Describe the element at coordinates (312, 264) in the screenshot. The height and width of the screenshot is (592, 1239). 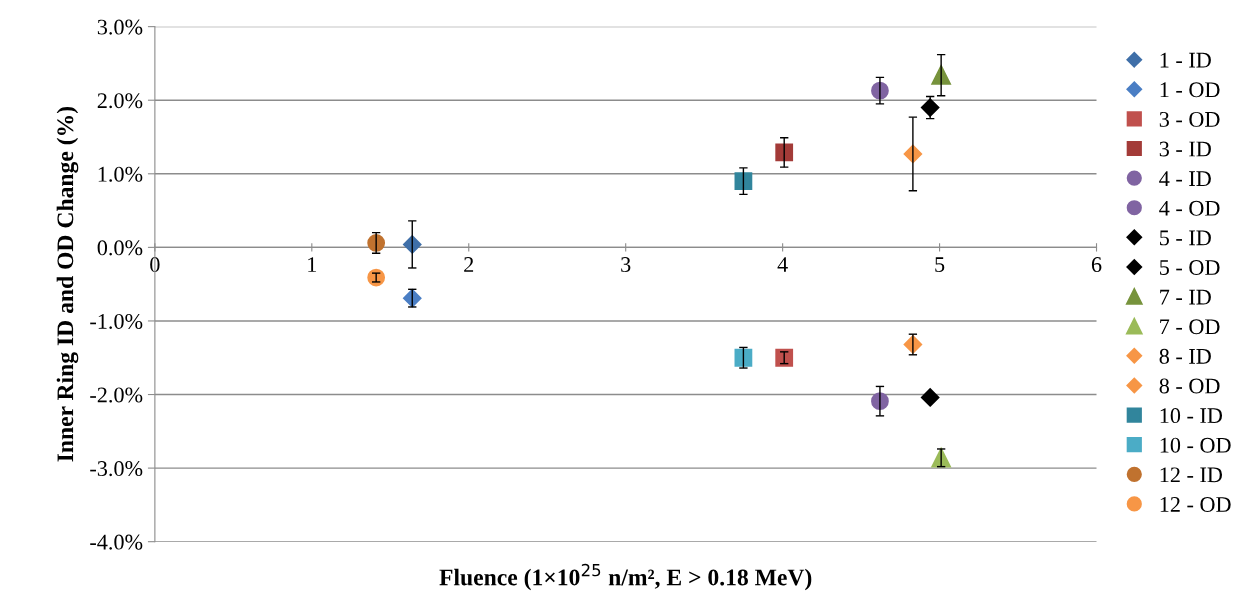
I see `x-tick-label: 1` at that location.